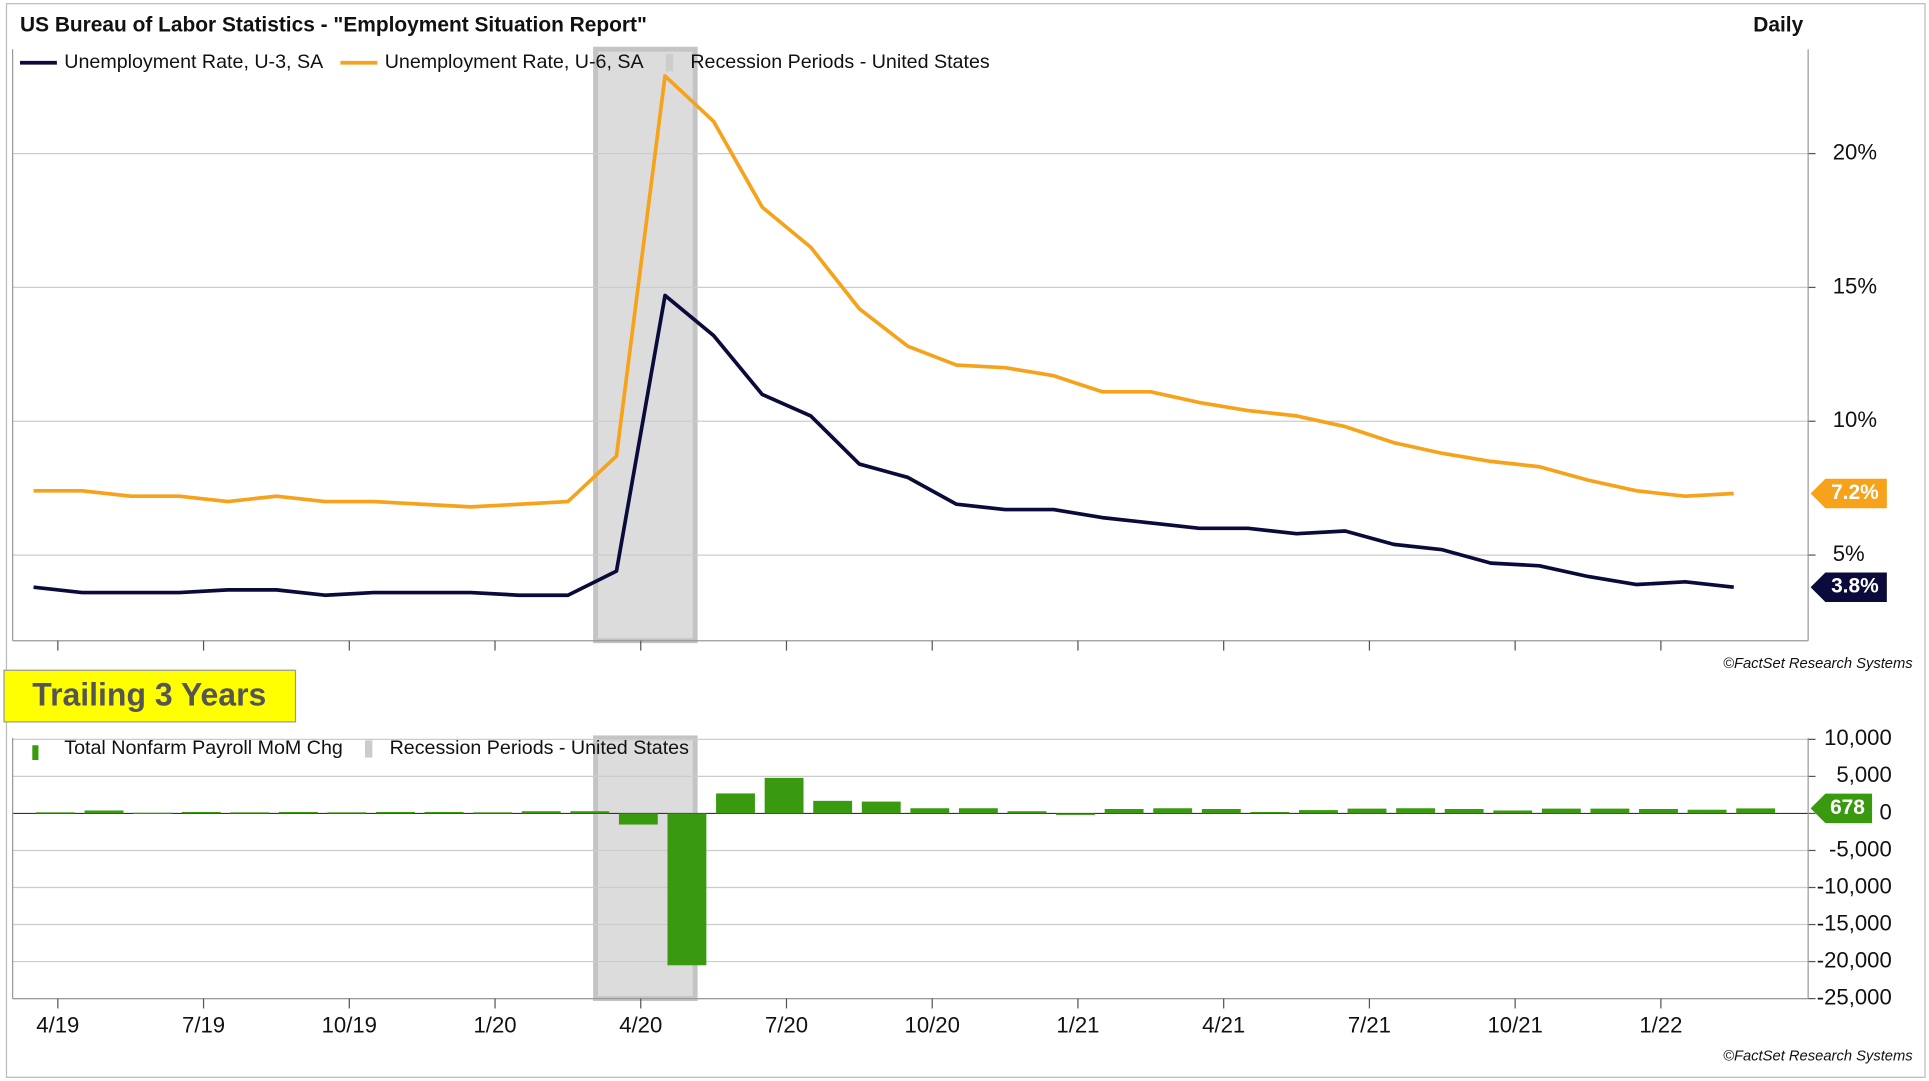 Image resolution: width=1929 pixels, height=1081 pixels. What do you see at coordinates (1223, 1025) in the screenshot?
I see `x-tick-label: 4/21` at bounding box center [1223, 1025].